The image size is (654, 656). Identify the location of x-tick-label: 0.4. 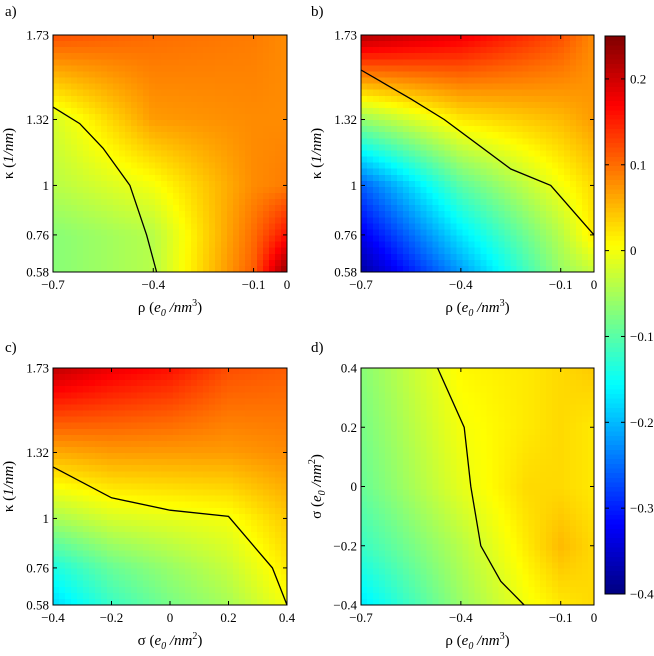
(287, 617).